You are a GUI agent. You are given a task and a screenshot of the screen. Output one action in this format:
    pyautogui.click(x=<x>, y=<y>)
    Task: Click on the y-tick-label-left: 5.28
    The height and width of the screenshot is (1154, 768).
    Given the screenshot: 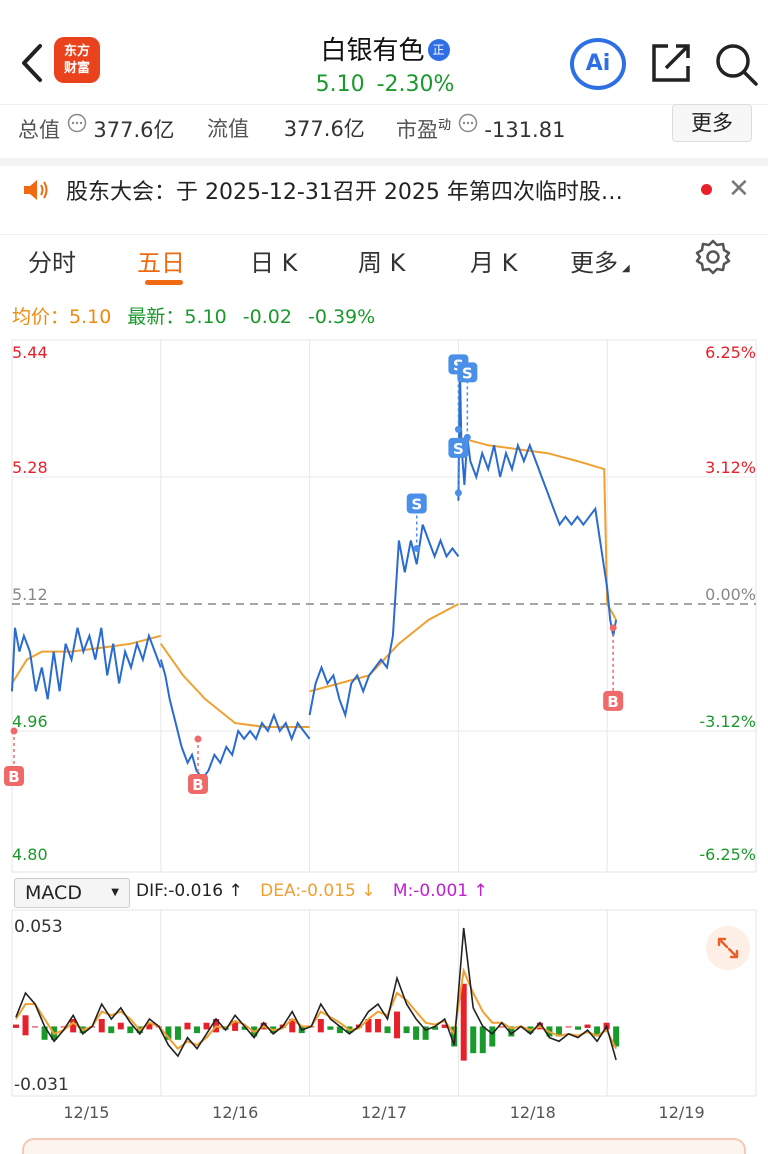 What is the action you would take?
    pyautogui.click(x=30, y=467)
    